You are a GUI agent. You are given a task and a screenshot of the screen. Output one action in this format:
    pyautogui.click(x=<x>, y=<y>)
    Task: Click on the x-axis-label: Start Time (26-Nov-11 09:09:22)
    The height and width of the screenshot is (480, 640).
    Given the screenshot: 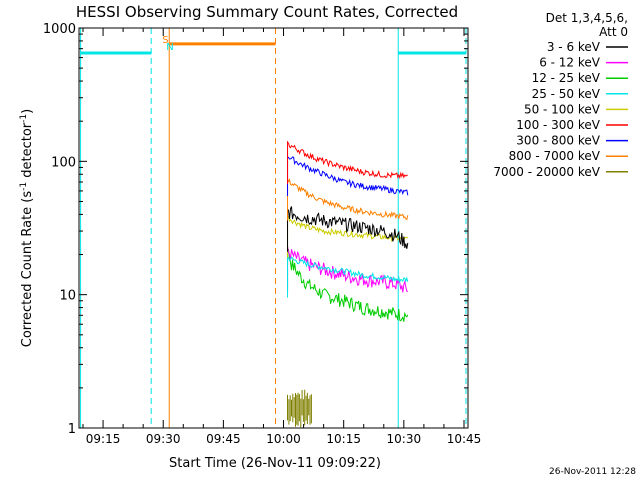 What is the action you would take?
    pyautogui.click(x=275, y=463)
    